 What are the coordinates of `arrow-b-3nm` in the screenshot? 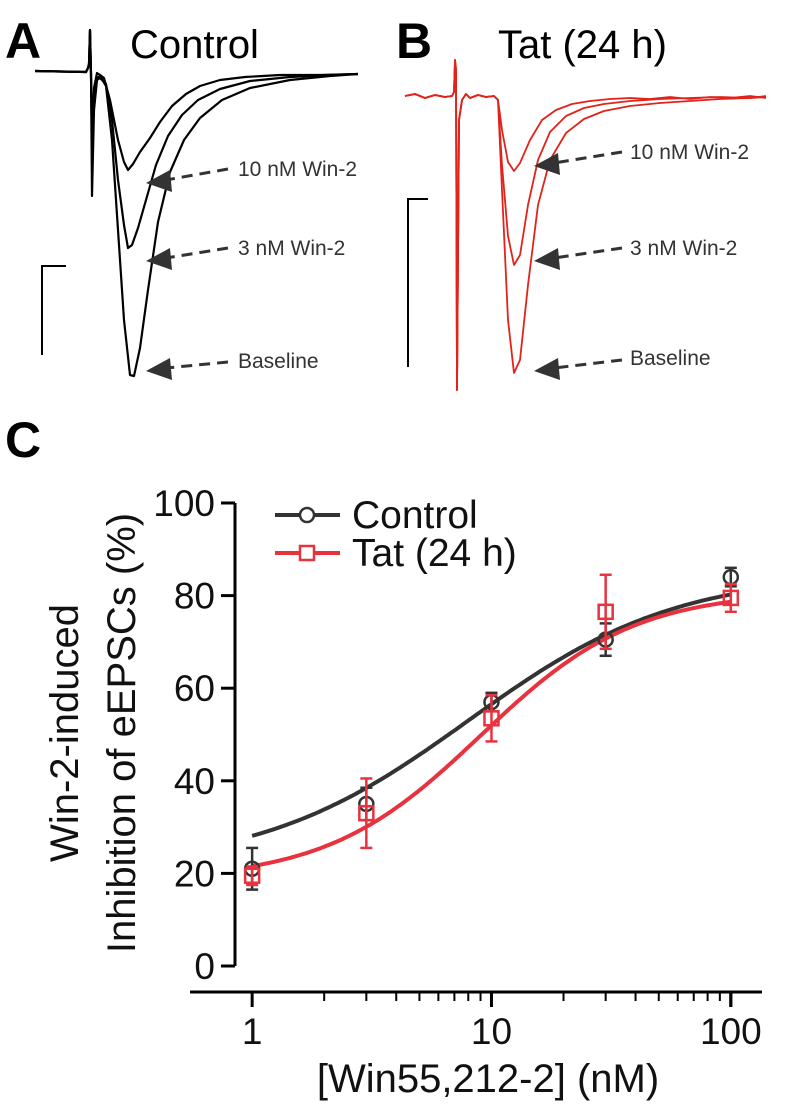 It's located at (578, 258).